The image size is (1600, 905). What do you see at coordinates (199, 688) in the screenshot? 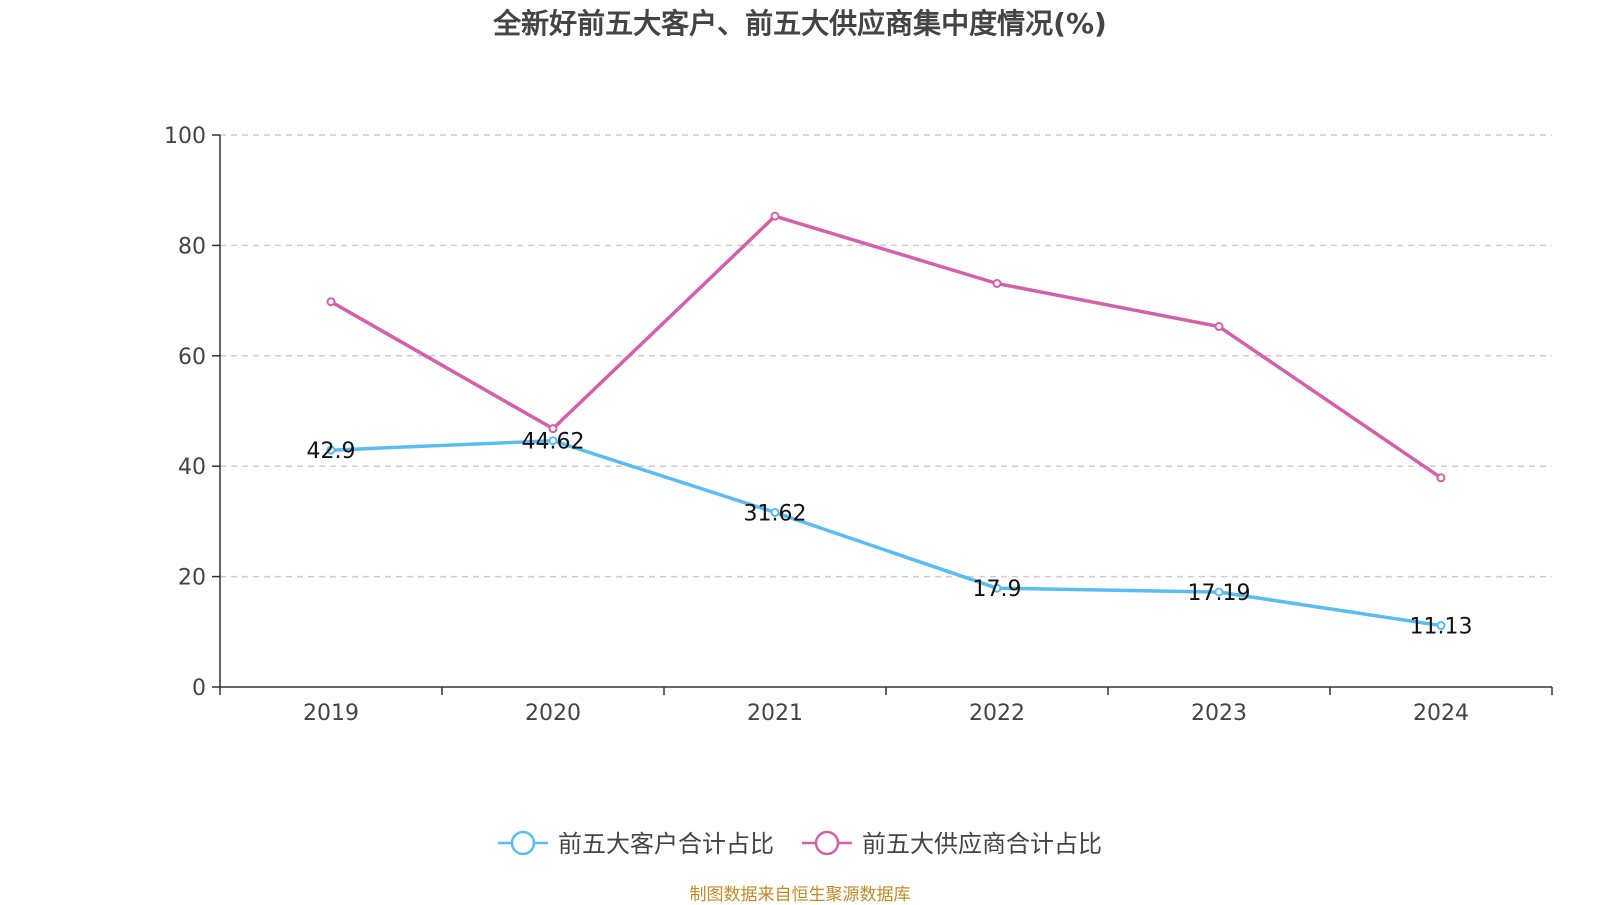
I see `y-tick-label: 0` at bounding box center [199, 688].